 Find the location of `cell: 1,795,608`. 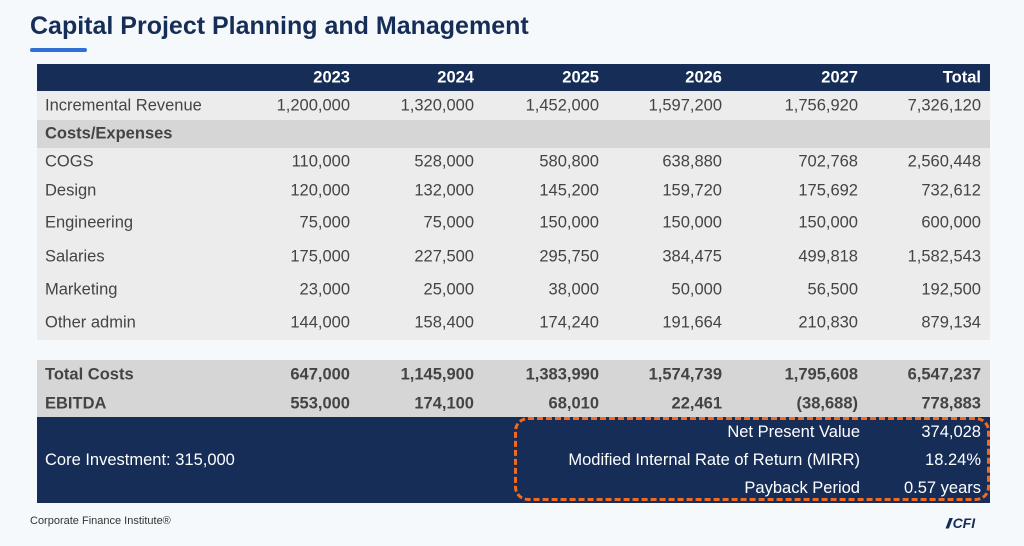

cell: 1,795,608 is located at coordinates (821, 374).